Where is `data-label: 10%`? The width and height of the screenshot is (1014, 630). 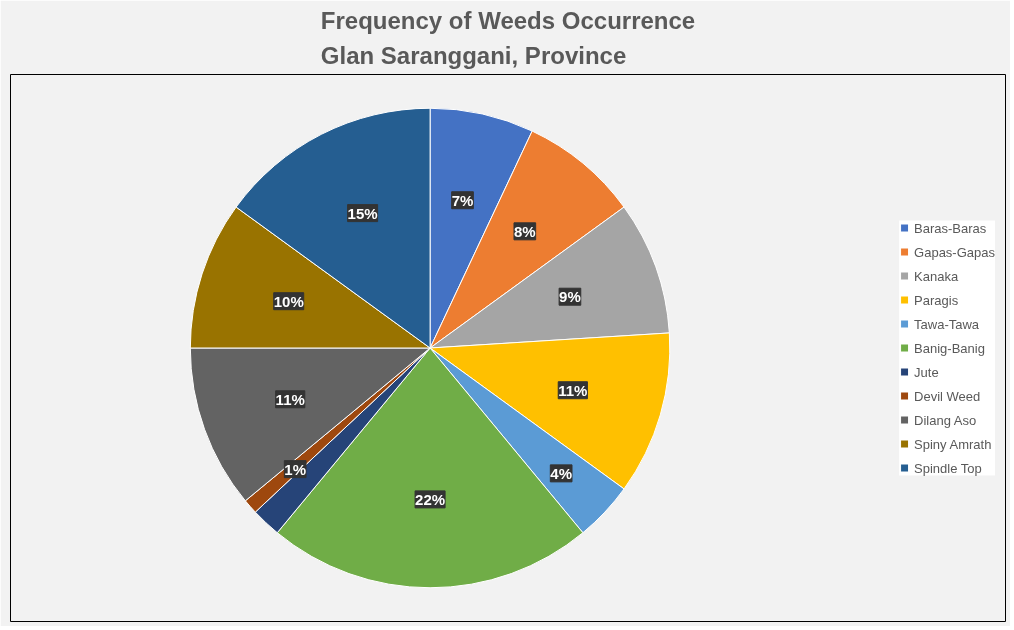
data-label: 10% is located at coordinates (288, 301).